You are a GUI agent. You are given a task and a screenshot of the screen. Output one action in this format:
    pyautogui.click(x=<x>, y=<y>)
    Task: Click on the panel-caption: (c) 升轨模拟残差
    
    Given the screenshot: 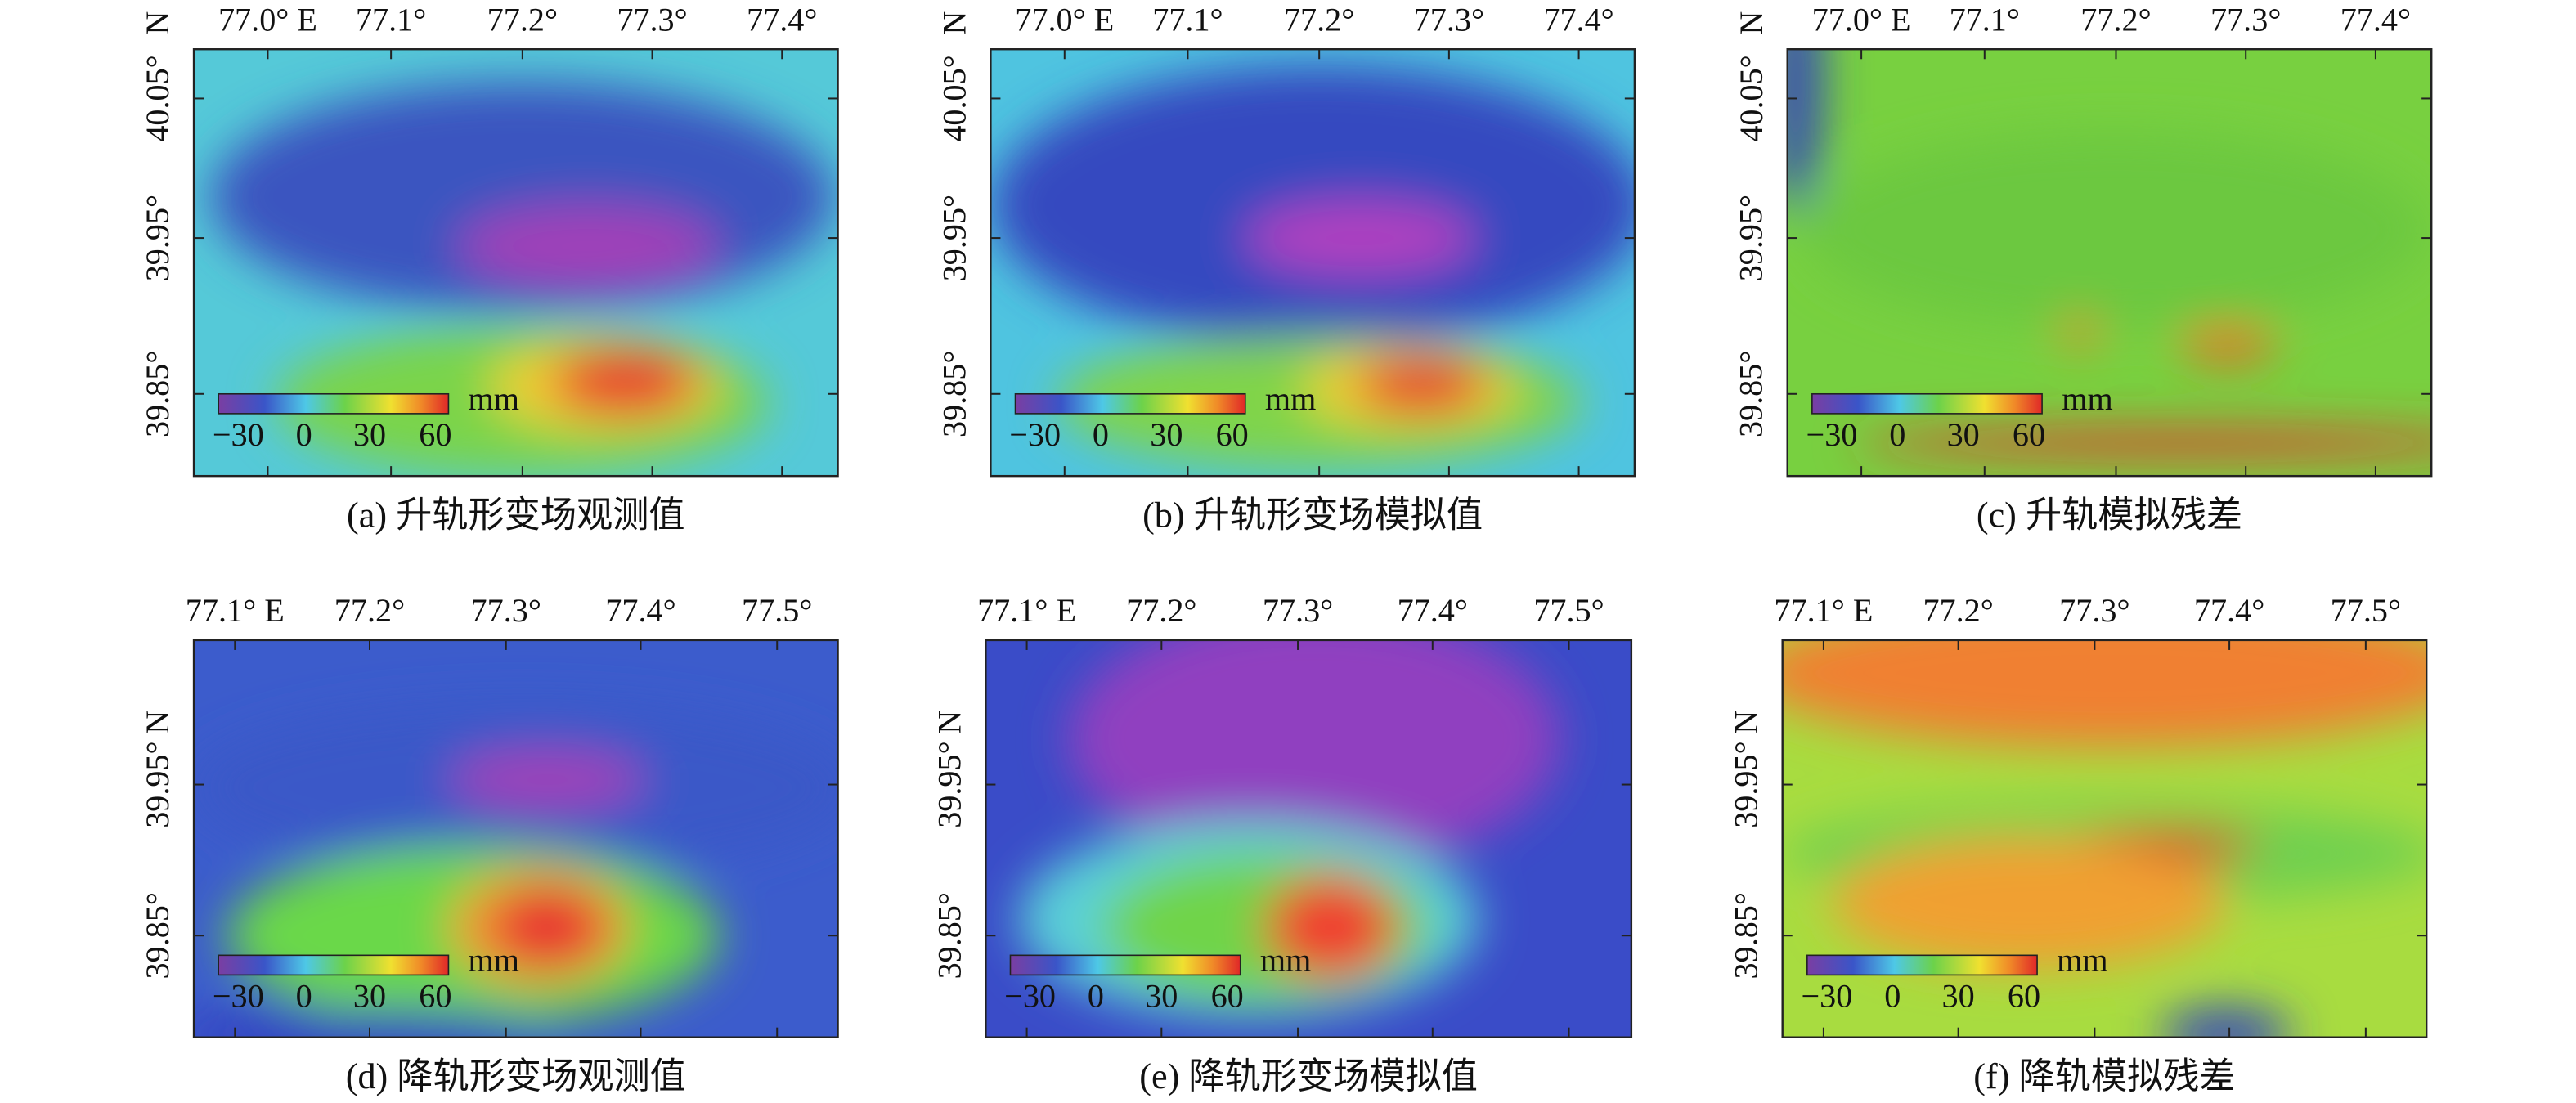 What is the action you would take?
    pyautogui.click(x=2109, y=515)
    